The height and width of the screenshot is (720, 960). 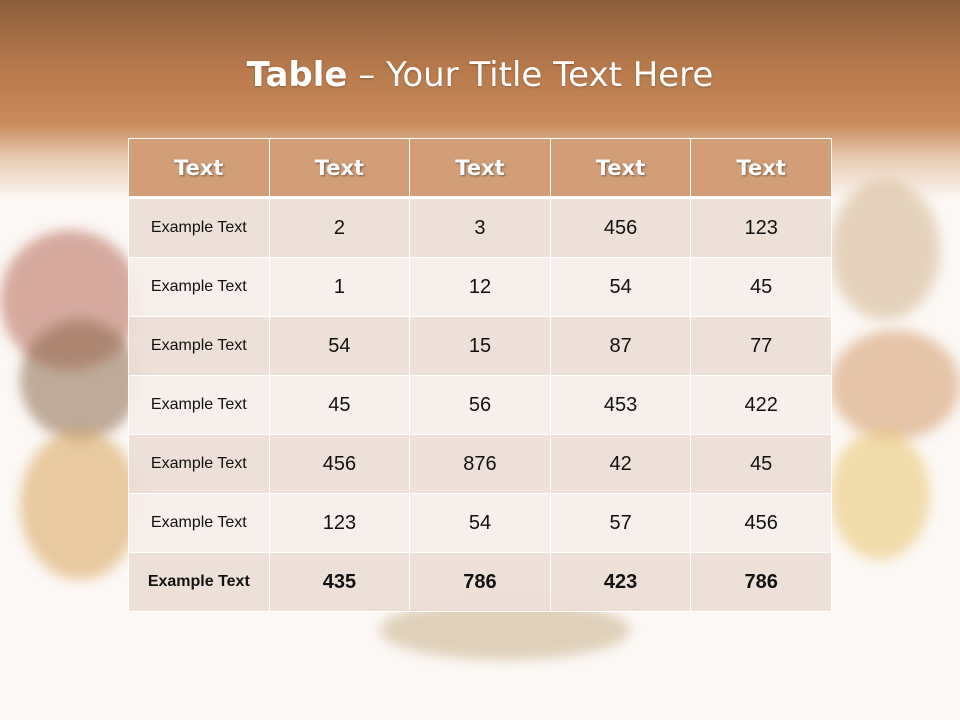 I want to click on slide-title: Table – Your Title Text Here, so click(x=480, y=75).